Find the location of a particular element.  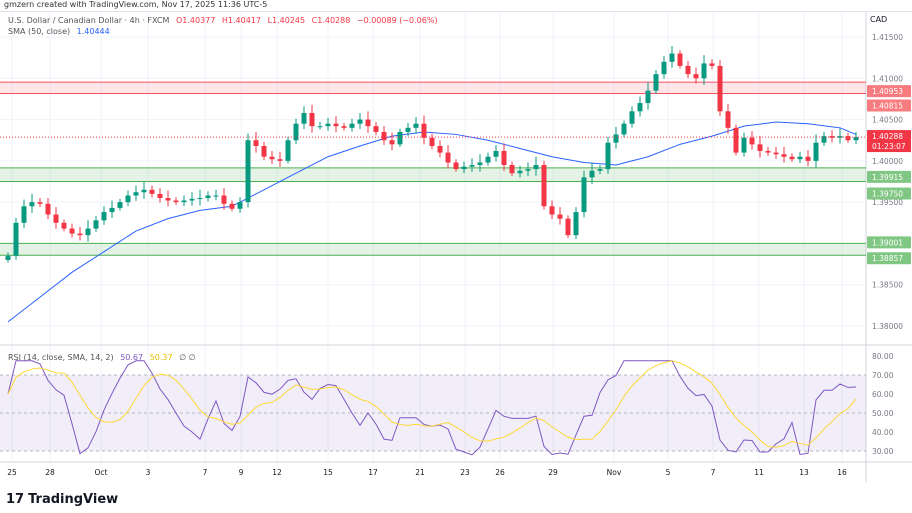

tradingview-logo: 𝟭𝟳 TradingView is located at coordinates (62, 499).